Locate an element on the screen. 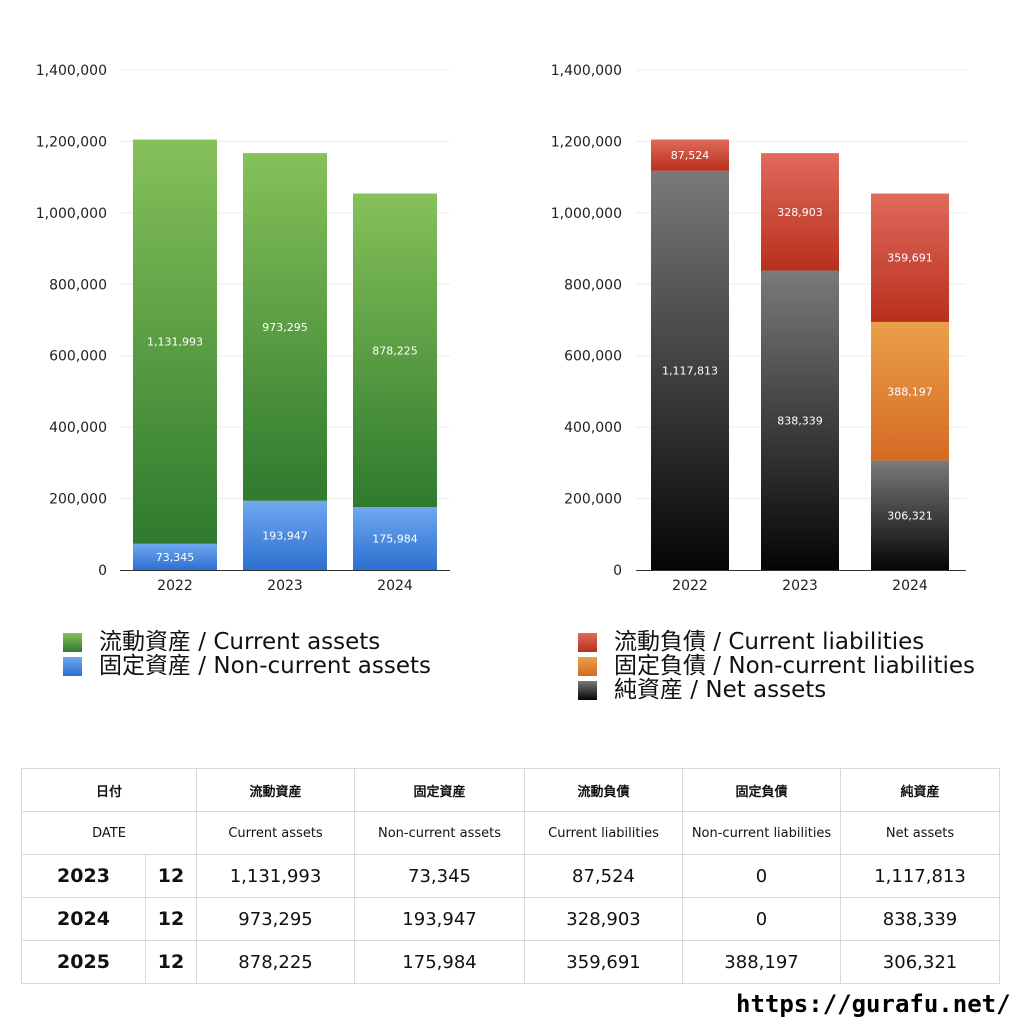  cell-current-liabilities: 328,903 is located at coordinates (604, 919).